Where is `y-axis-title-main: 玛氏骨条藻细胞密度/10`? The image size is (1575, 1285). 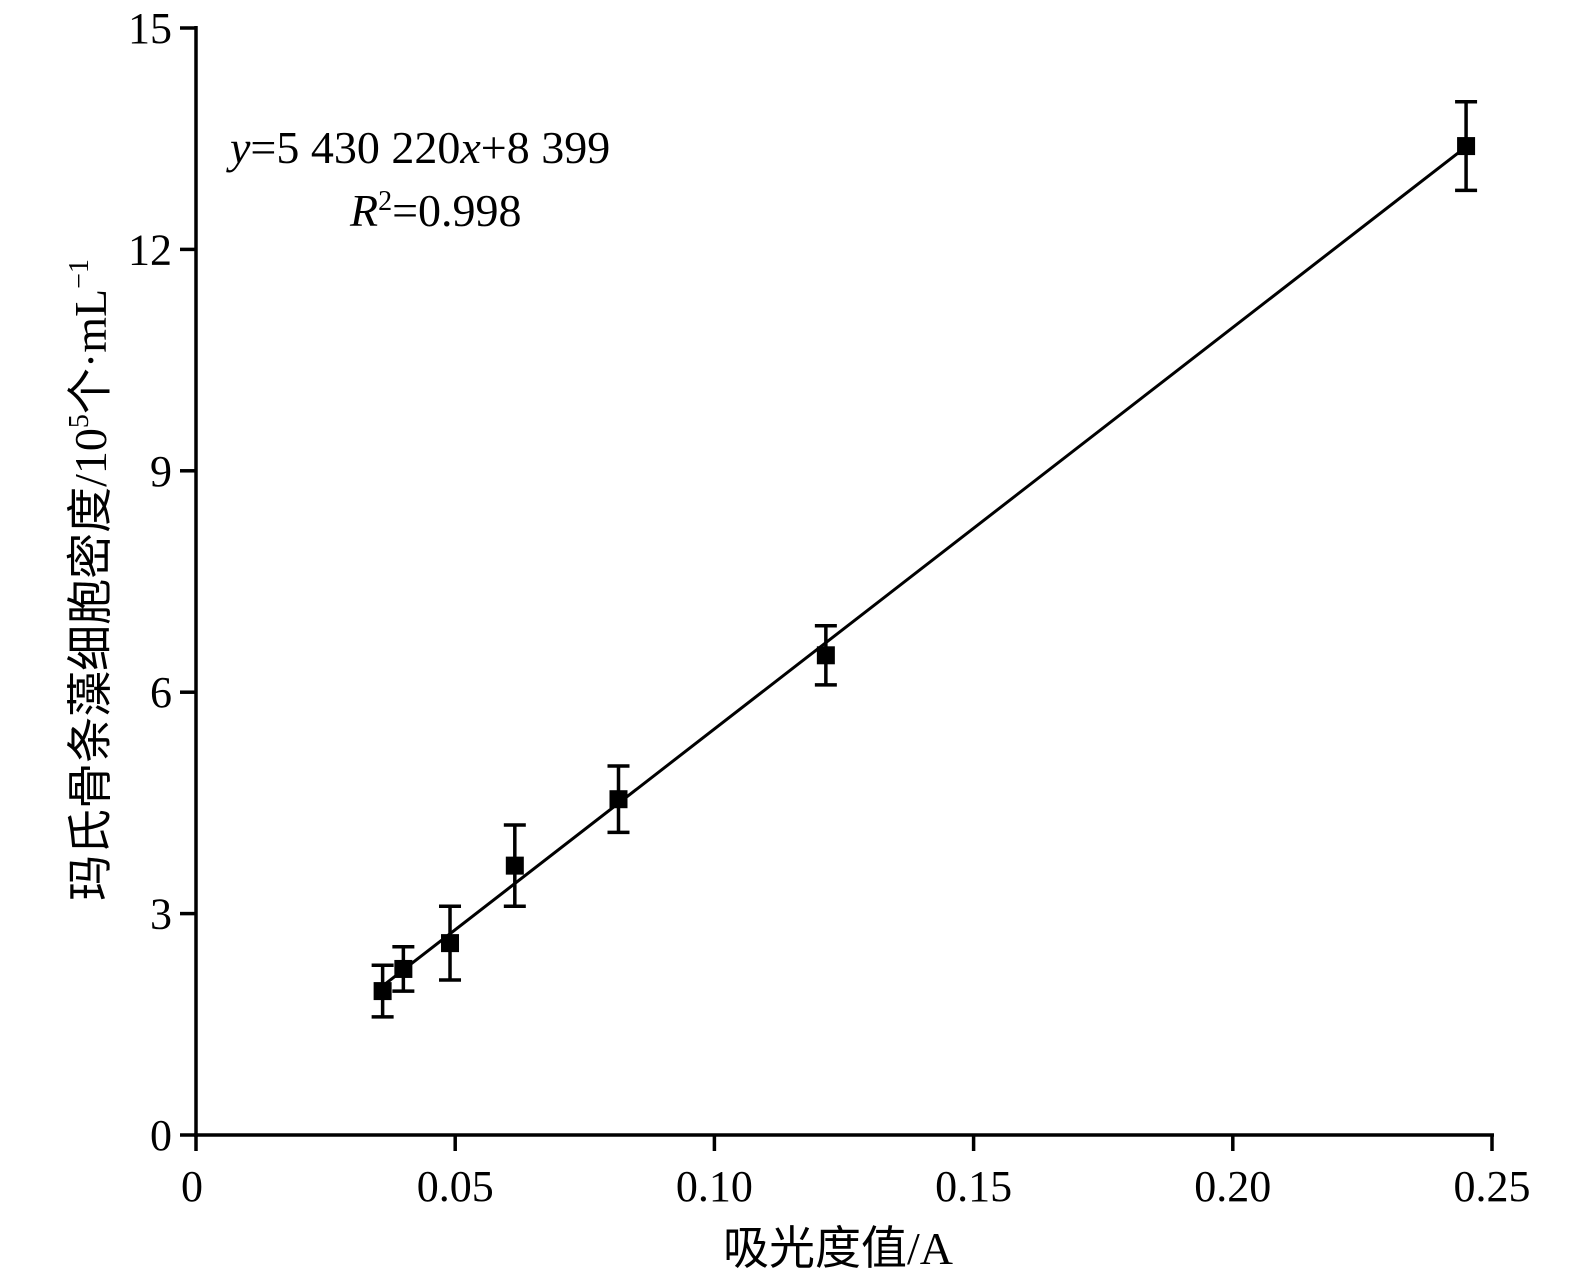 y-axis-title-main: 玛氏骨条藻细胞密度/10 is located at coordinates (90, 664).